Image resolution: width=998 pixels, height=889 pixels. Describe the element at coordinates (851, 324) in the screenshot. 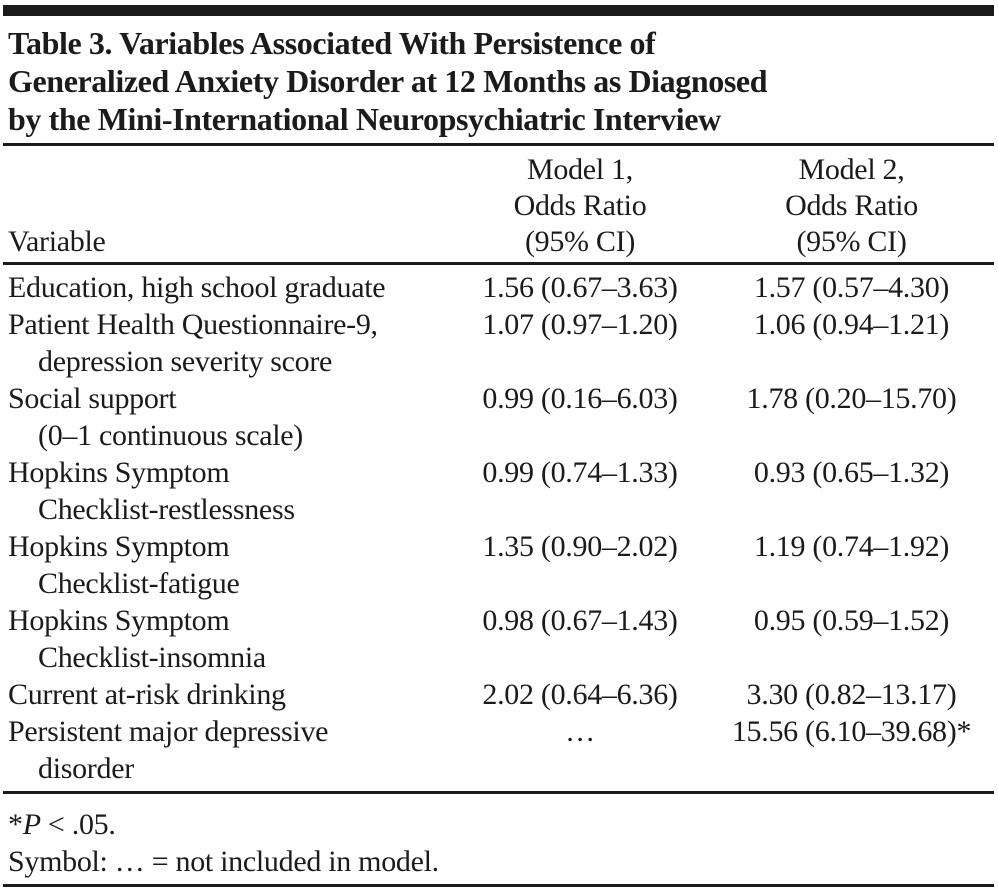

I see `model2-value-cell: 1.06 (0.94–1.21)` at that location.